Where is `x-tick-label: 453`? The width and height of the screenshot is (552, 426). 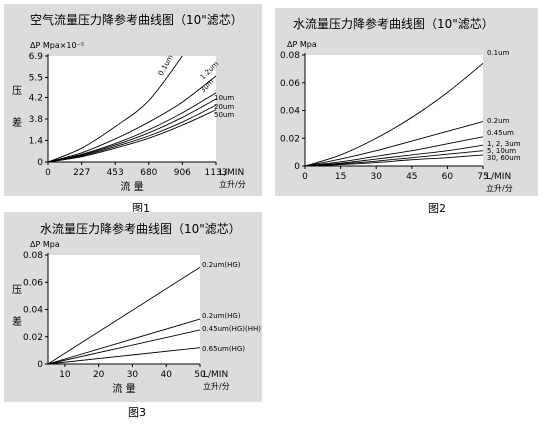 x-tick-label: 453 is located at coordinates (115, 173).